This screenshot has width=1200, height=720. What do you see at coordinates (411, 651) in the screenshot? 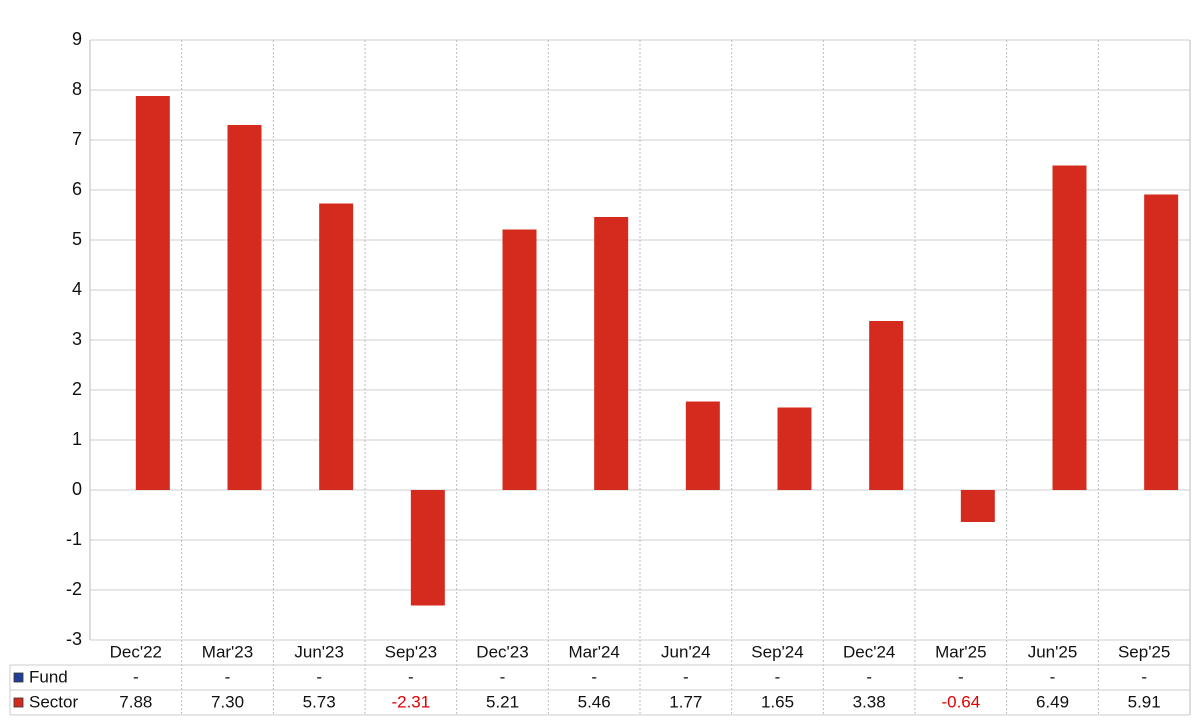
I see `x-tick-label: Sep'23` at bounding box center [411, 651].